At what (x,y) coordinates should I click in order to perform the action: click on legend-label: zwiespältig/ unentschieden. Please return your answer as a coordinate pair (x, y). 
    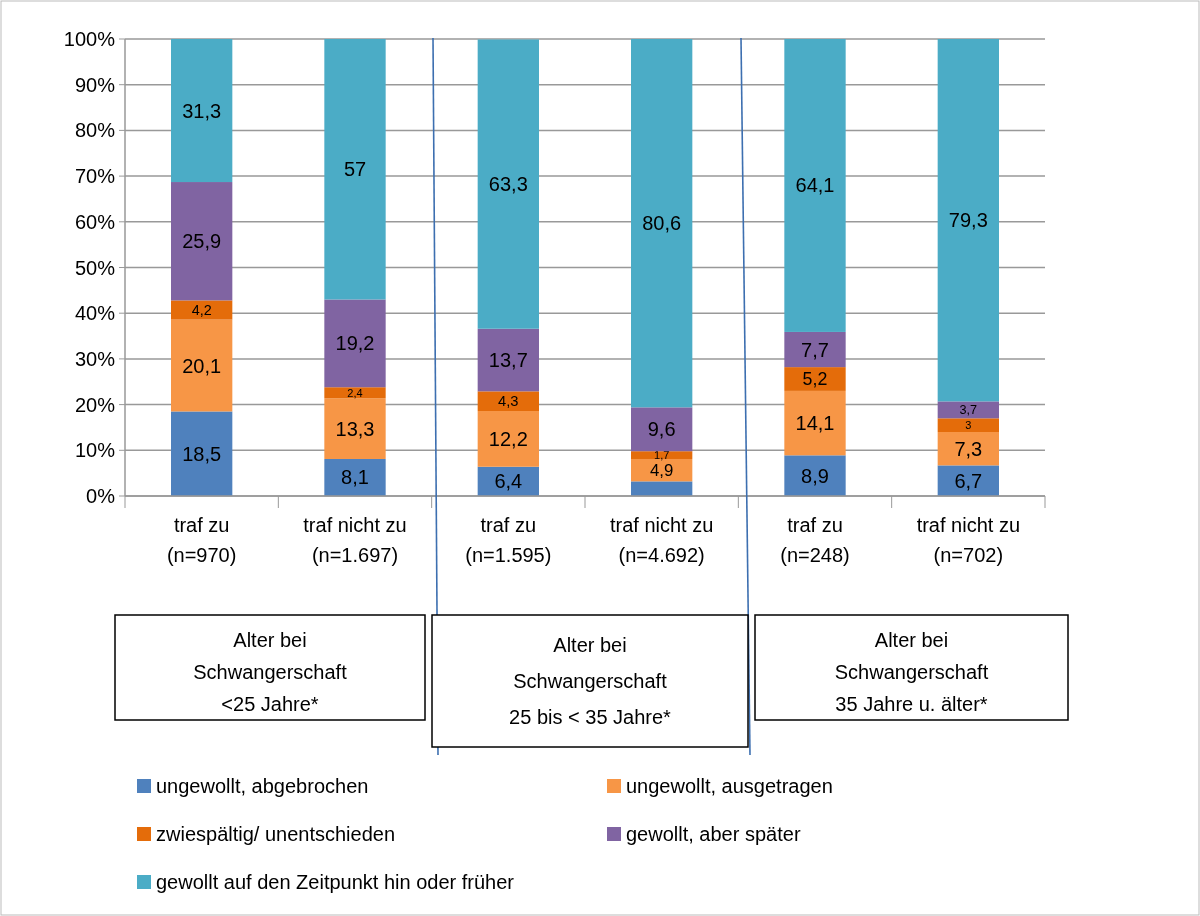
    Looking at the image, I should click on (276, 834).